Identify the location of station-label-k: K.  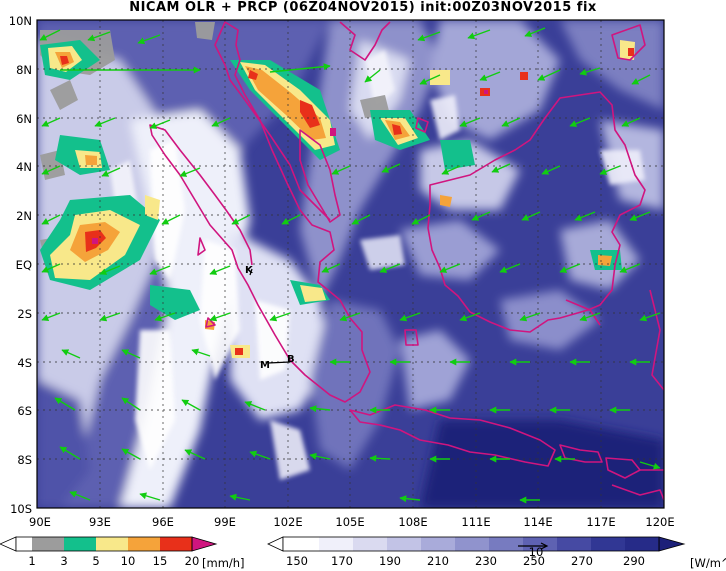
(249, 270).